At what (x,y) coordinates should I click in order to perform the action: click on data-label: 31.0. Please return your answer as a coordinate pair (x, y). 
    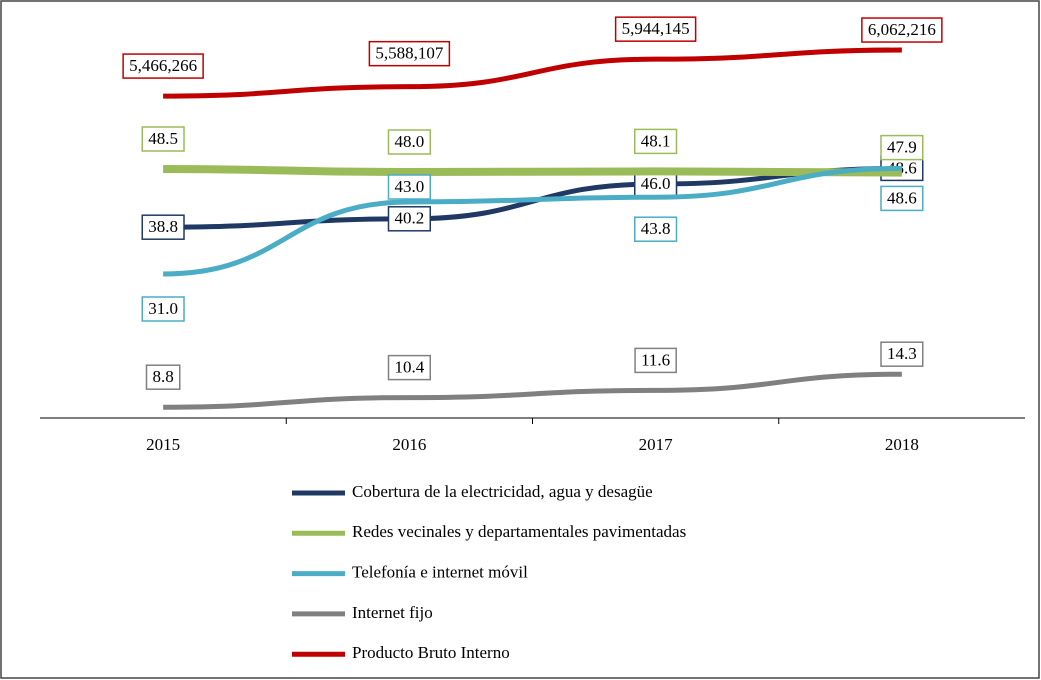
    Looking at the image, I should click on (163, 308).